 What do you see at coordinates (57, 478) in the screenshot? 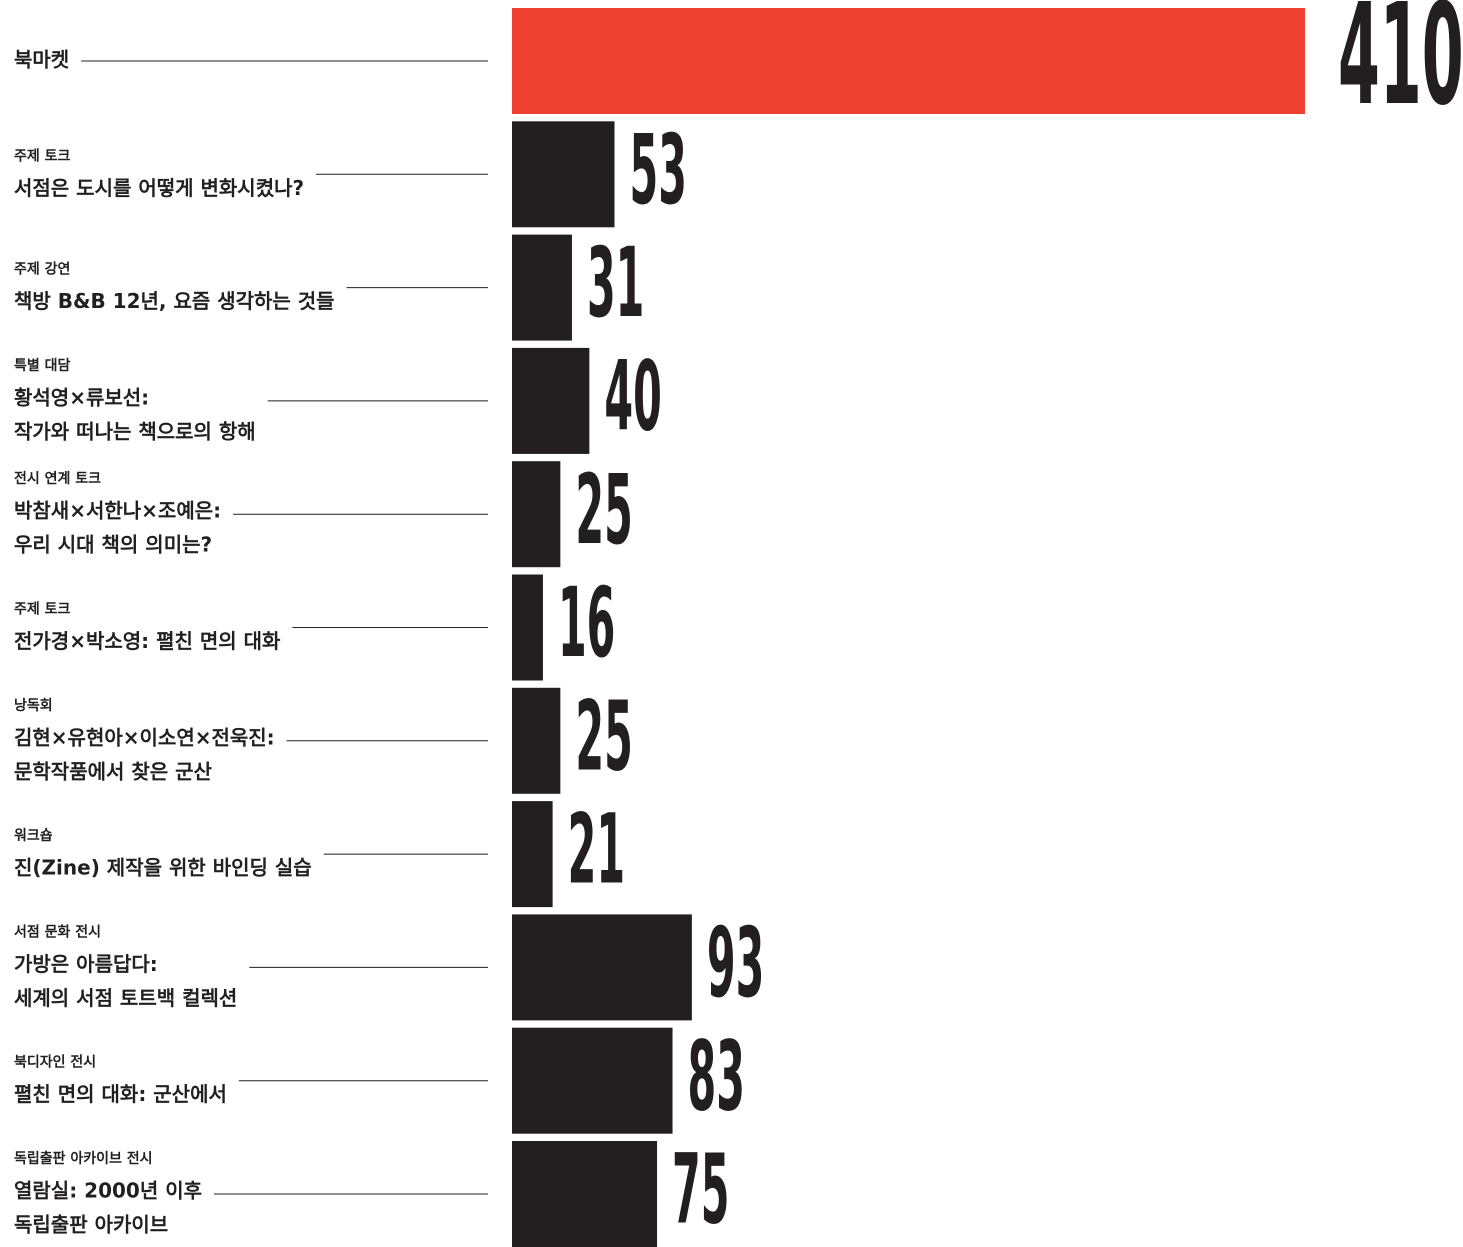
I see `category-kicker: 전시 연계 토크` at bounding box center [57, 478].